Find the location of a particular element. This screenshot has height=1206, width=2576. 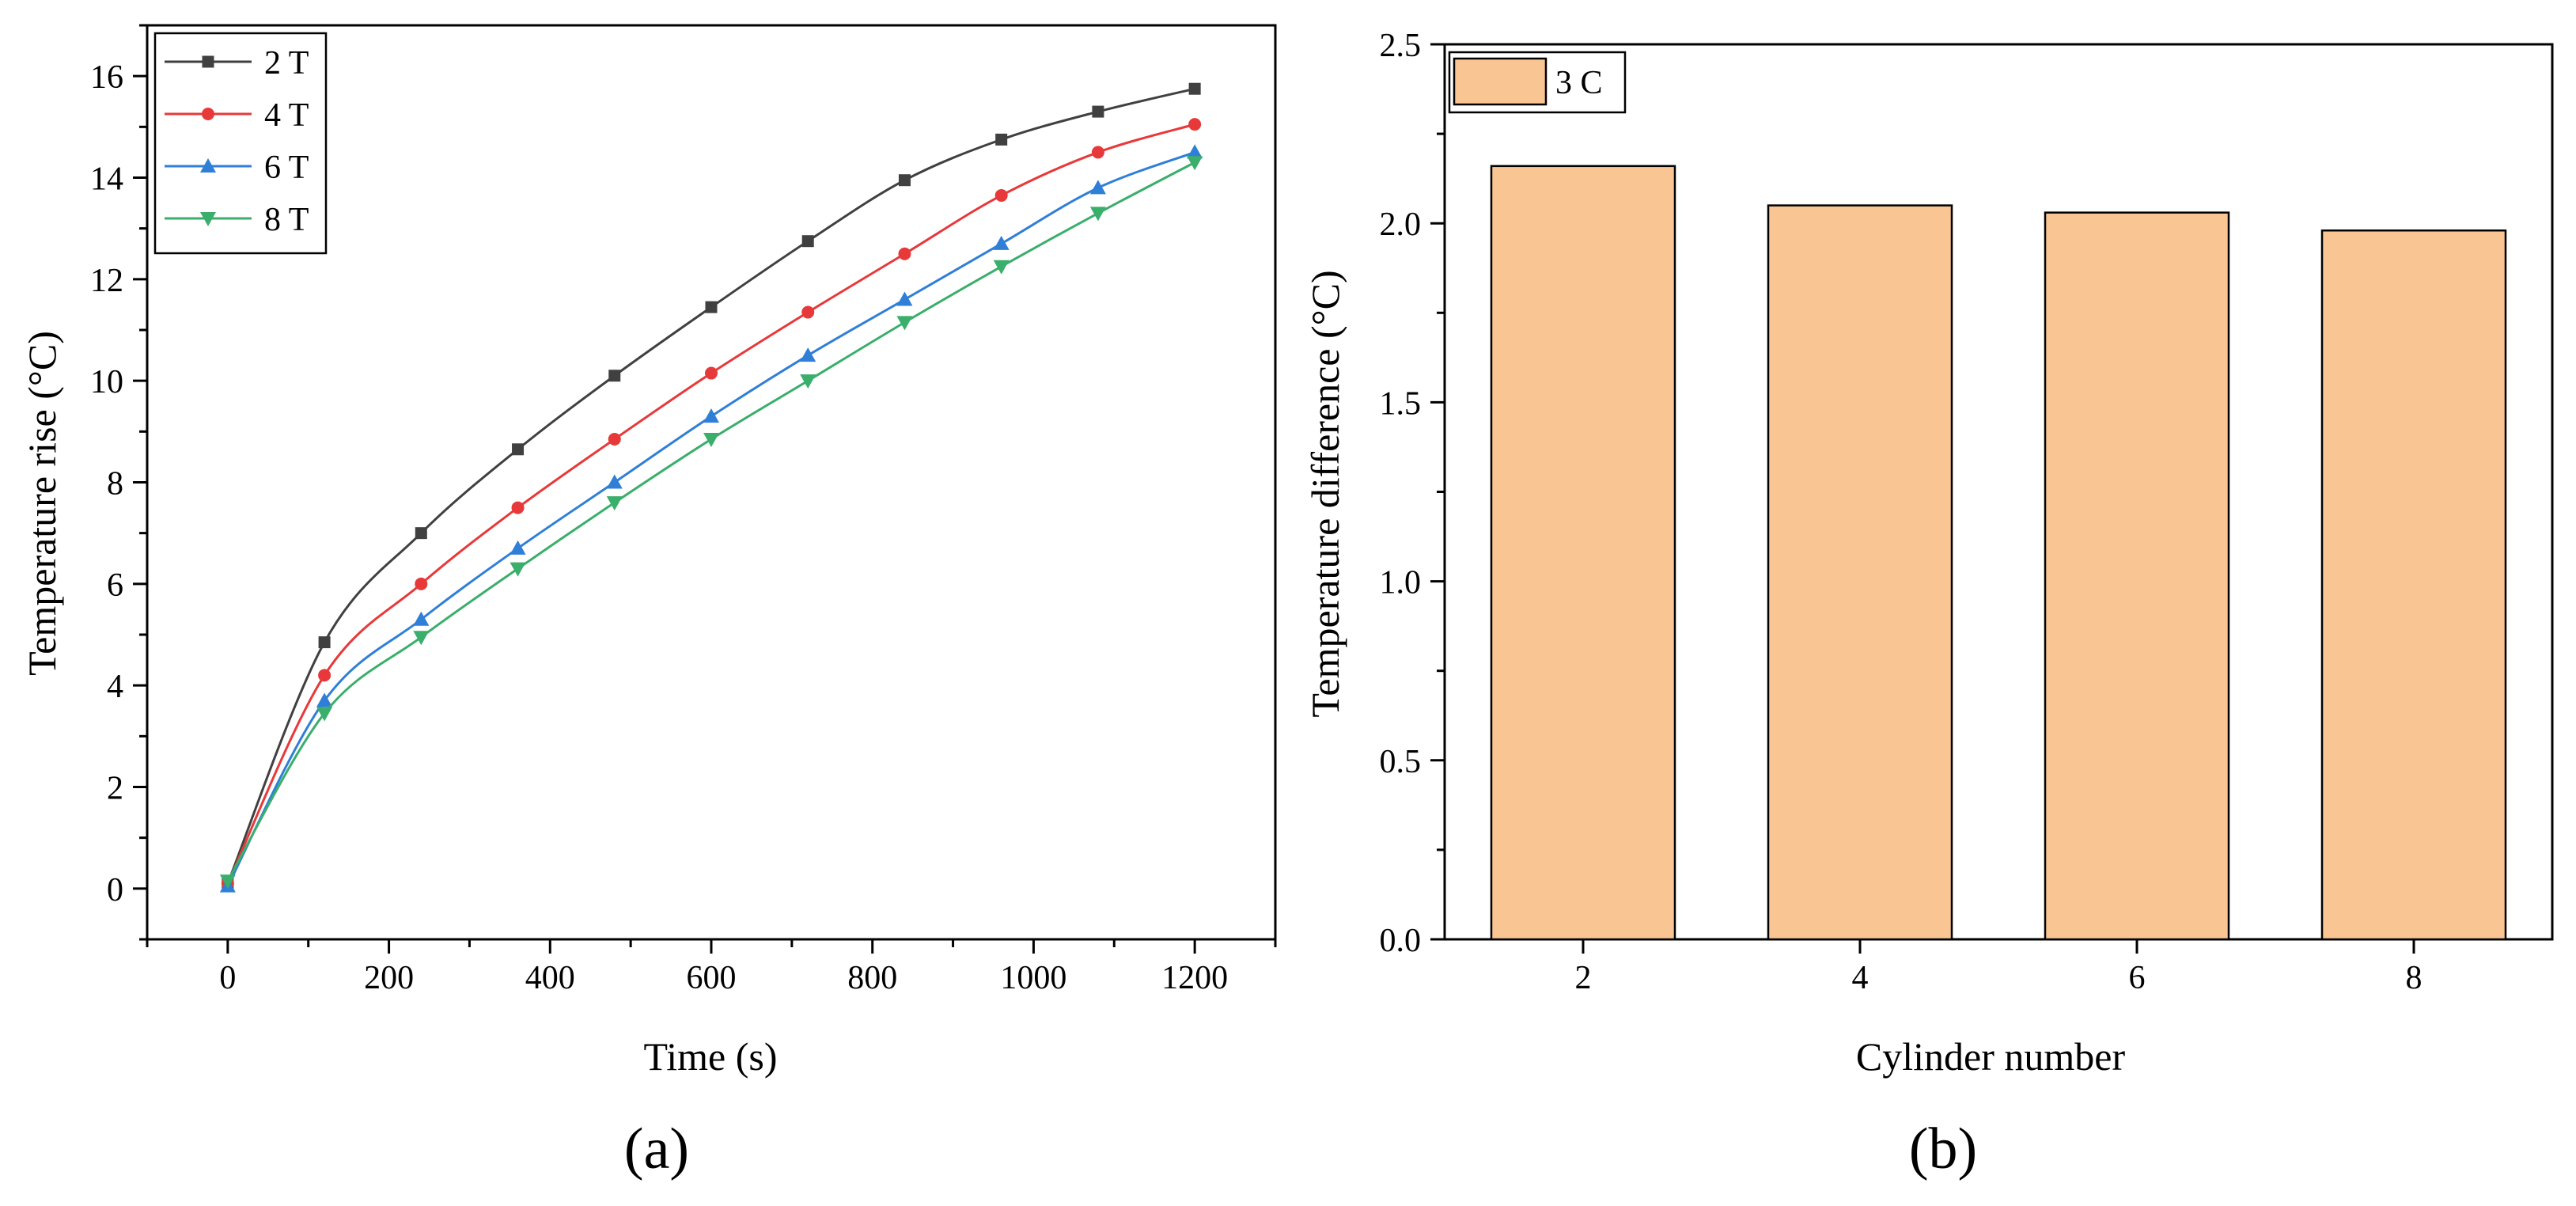

legend-label: 6 T is located at coordinates (286, 168).